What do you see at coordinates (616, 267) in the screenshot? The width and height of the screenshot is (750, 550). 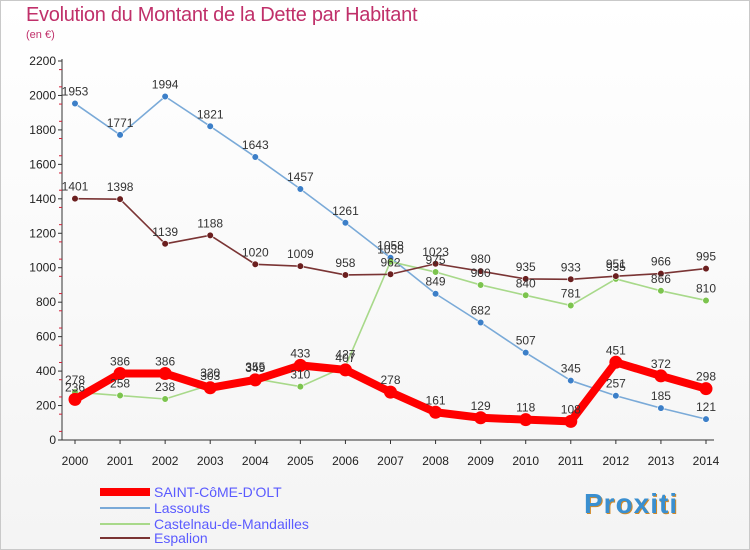 I see `data-label: 935` at bounding box center [616, 267].